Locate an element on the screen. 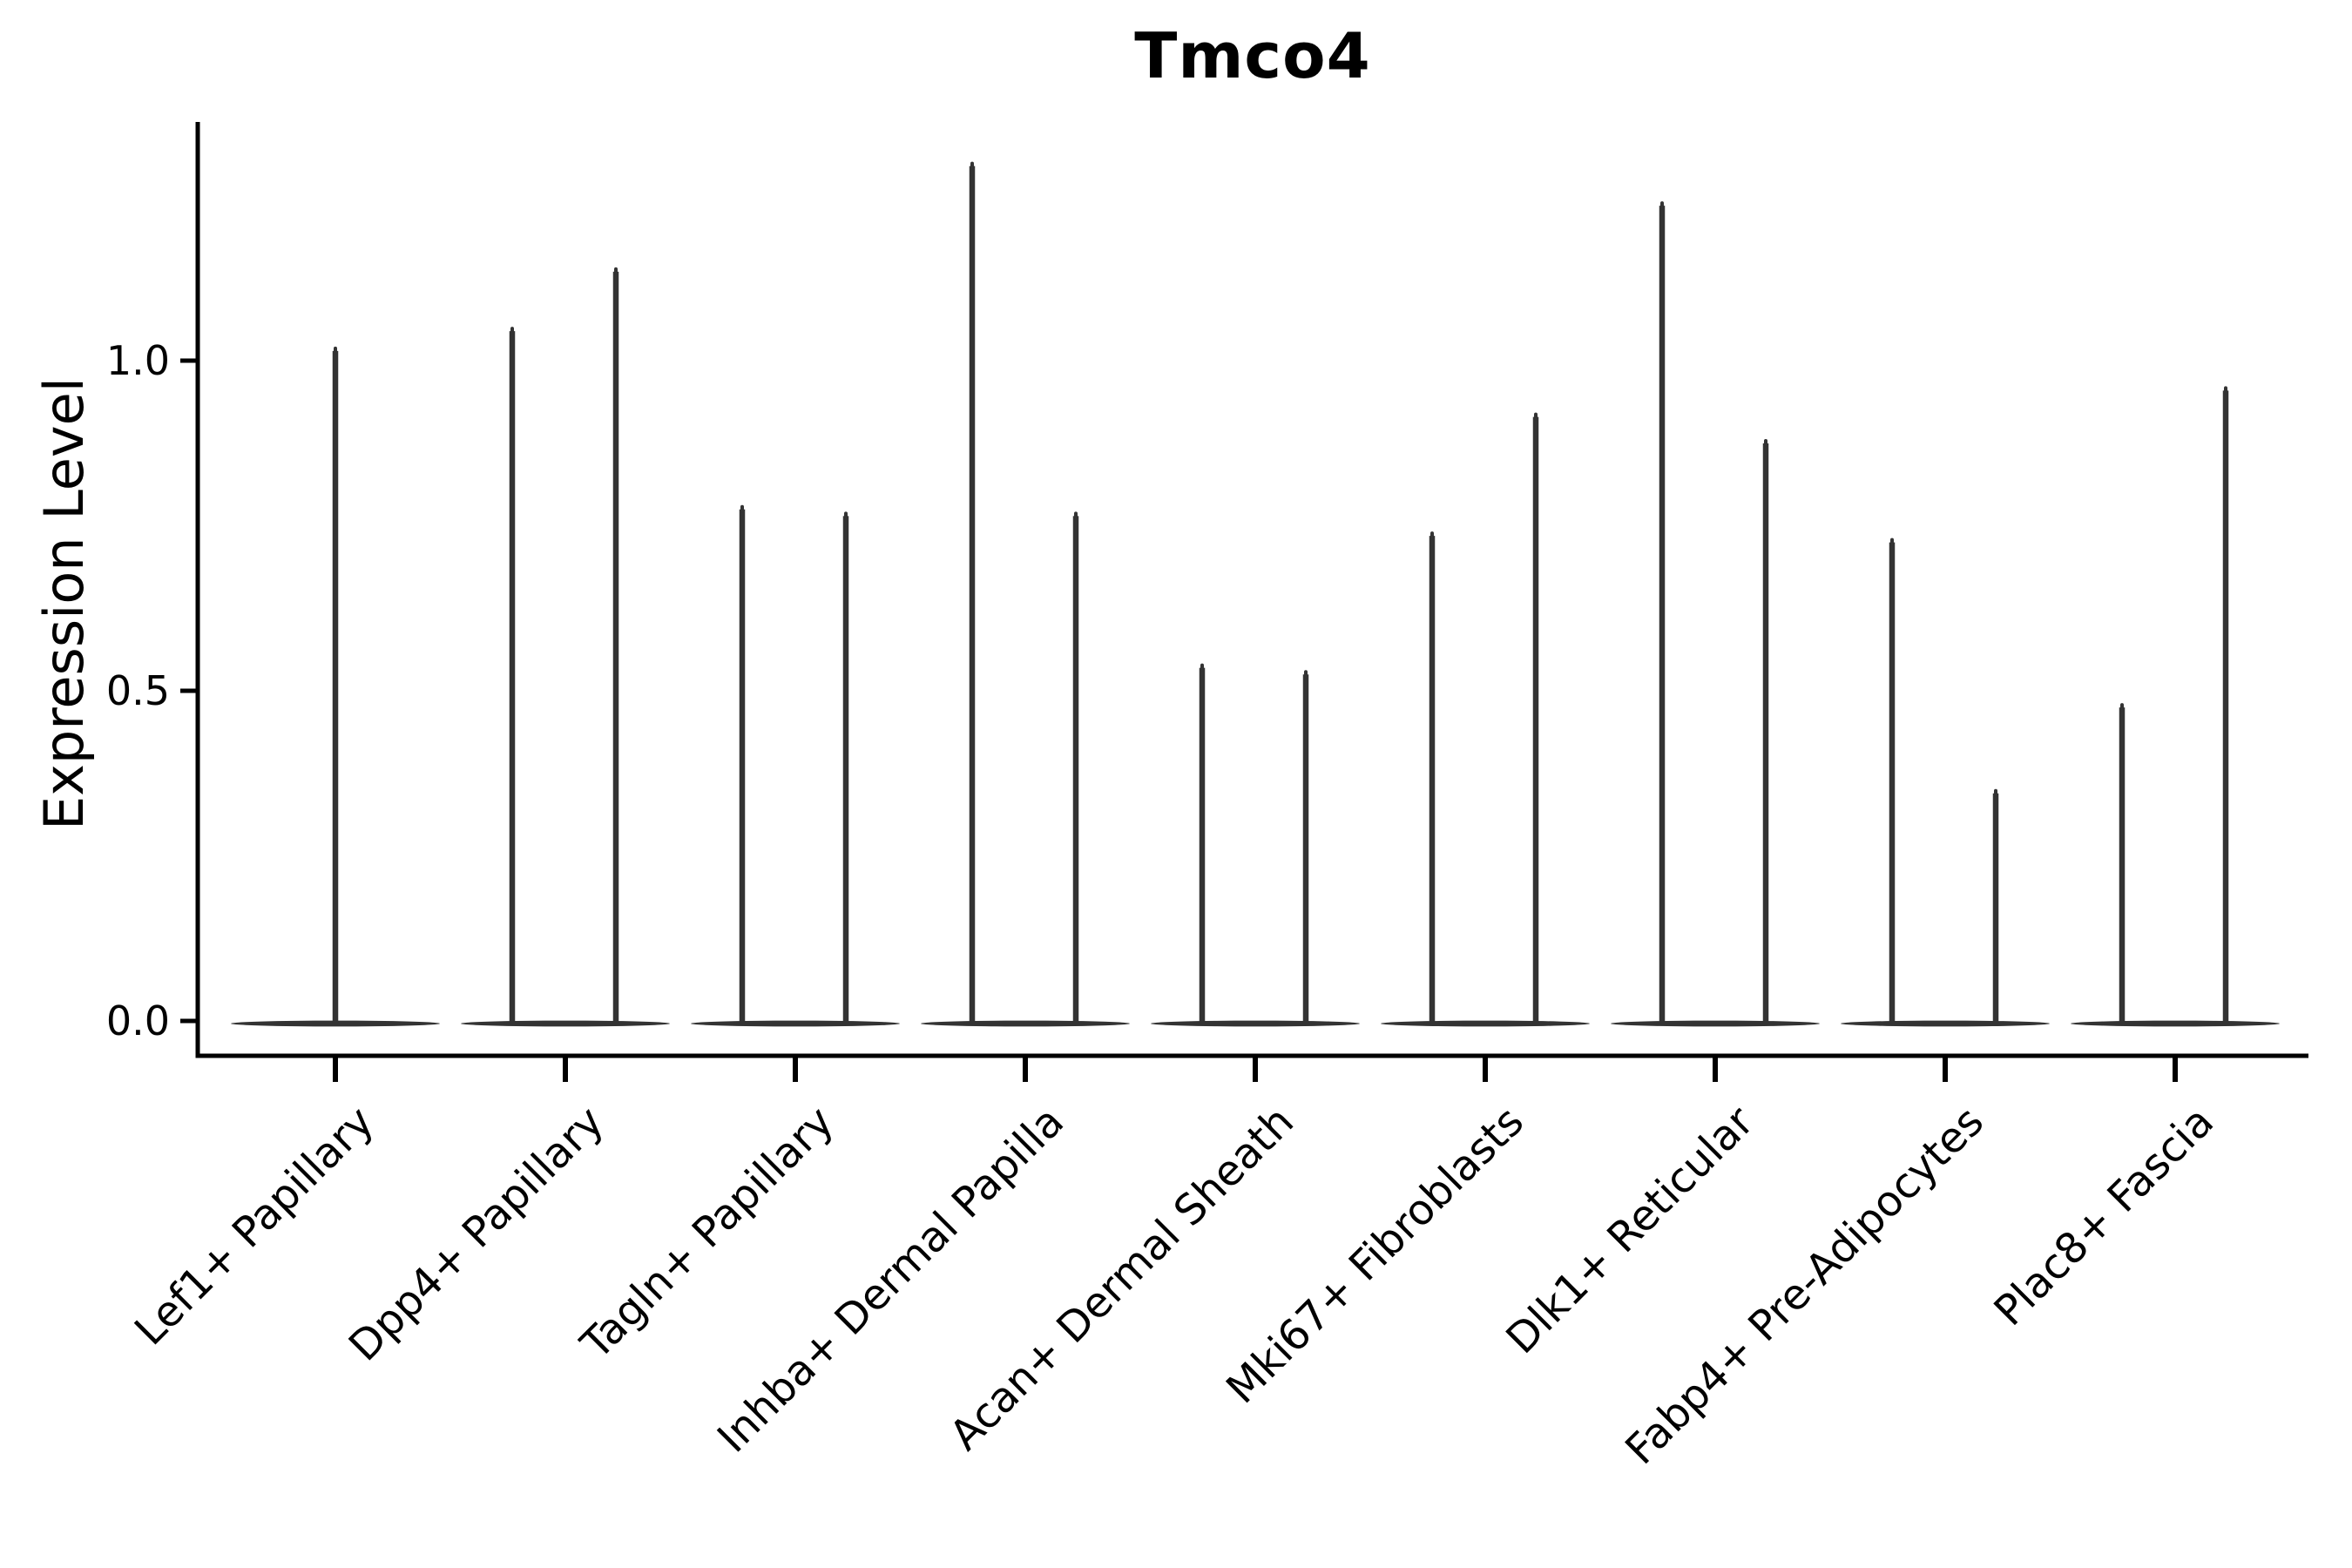  y-tick-label: 0.0 is located at coordinates (137, 1021).